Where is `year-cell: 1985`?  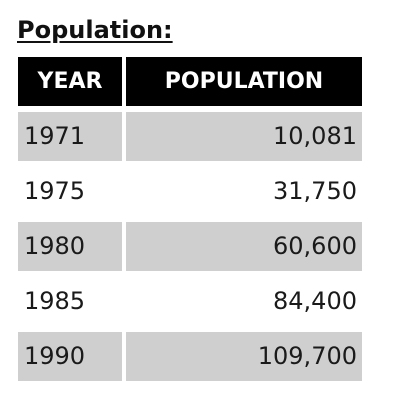 year-cell: 1985 is located at coordinates (55, 301).